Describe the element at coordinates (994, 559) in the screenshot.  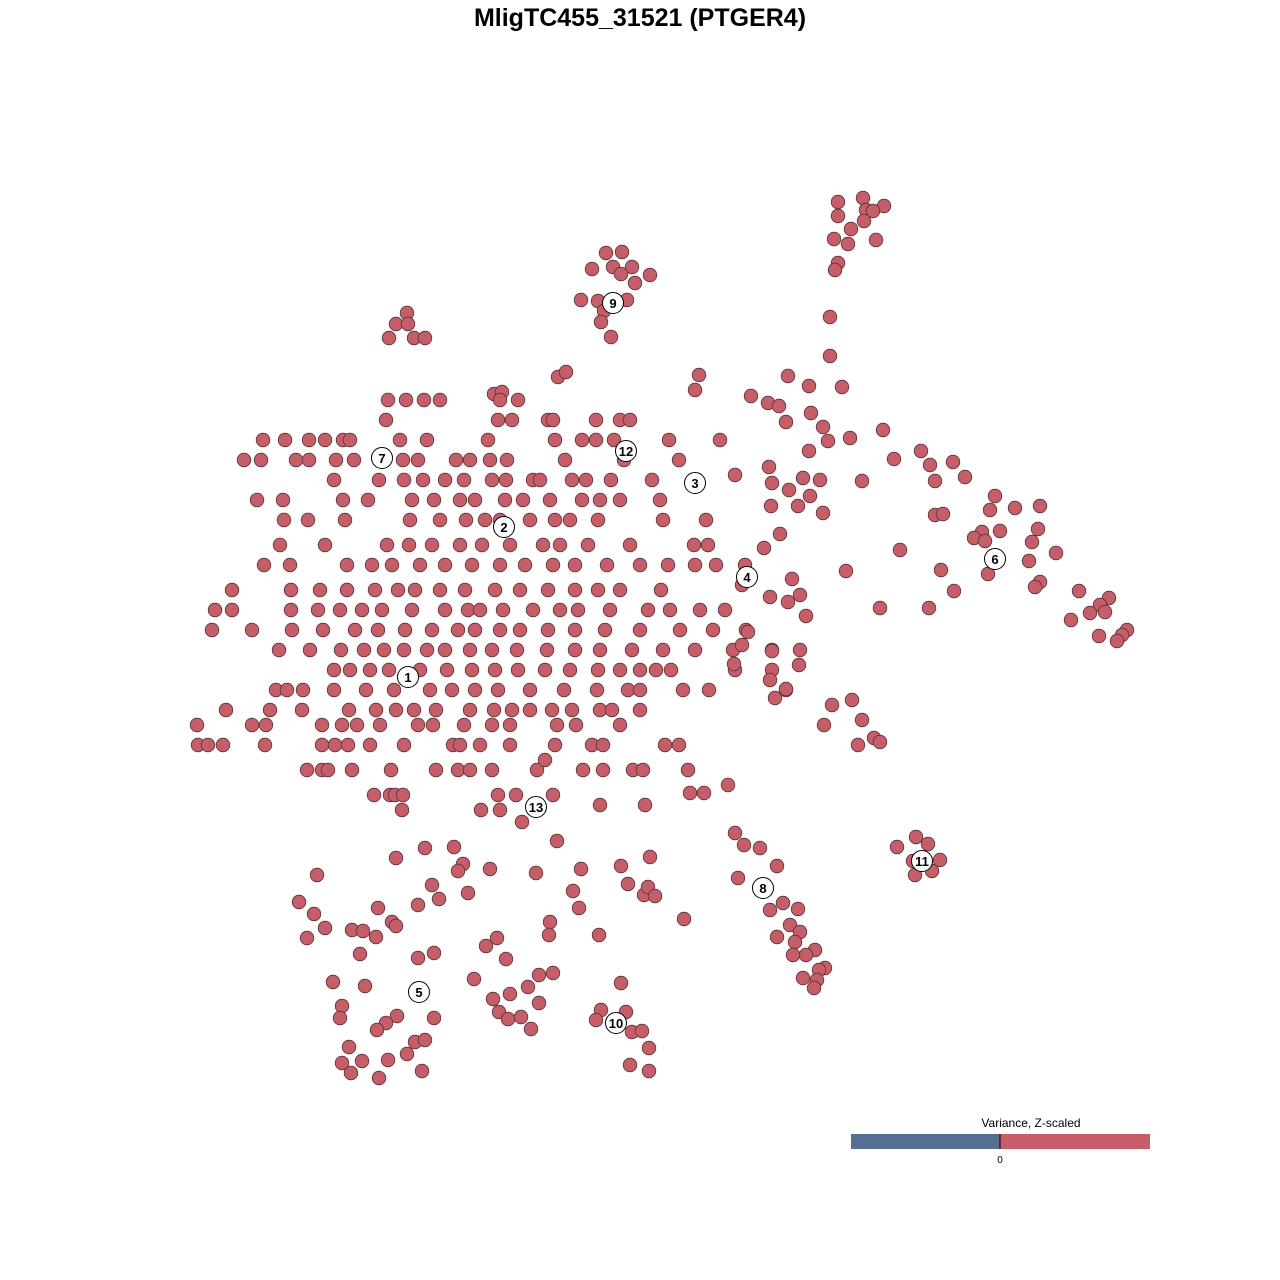
I see `cluster-label-text: 6` at that location.